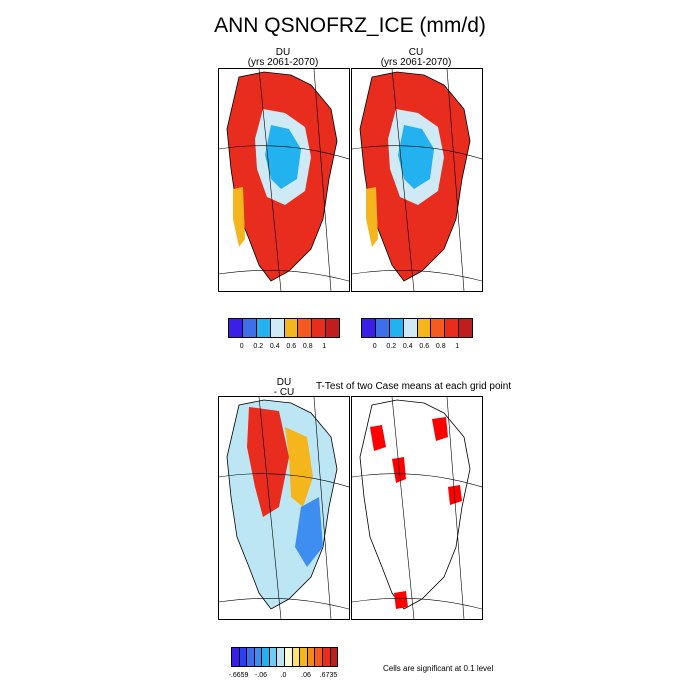 The height and width of the screenshot is (700, 700). I want to click on figure-title: ANN QSNOFRZ_ICE (mm/d), so click(350, 25).